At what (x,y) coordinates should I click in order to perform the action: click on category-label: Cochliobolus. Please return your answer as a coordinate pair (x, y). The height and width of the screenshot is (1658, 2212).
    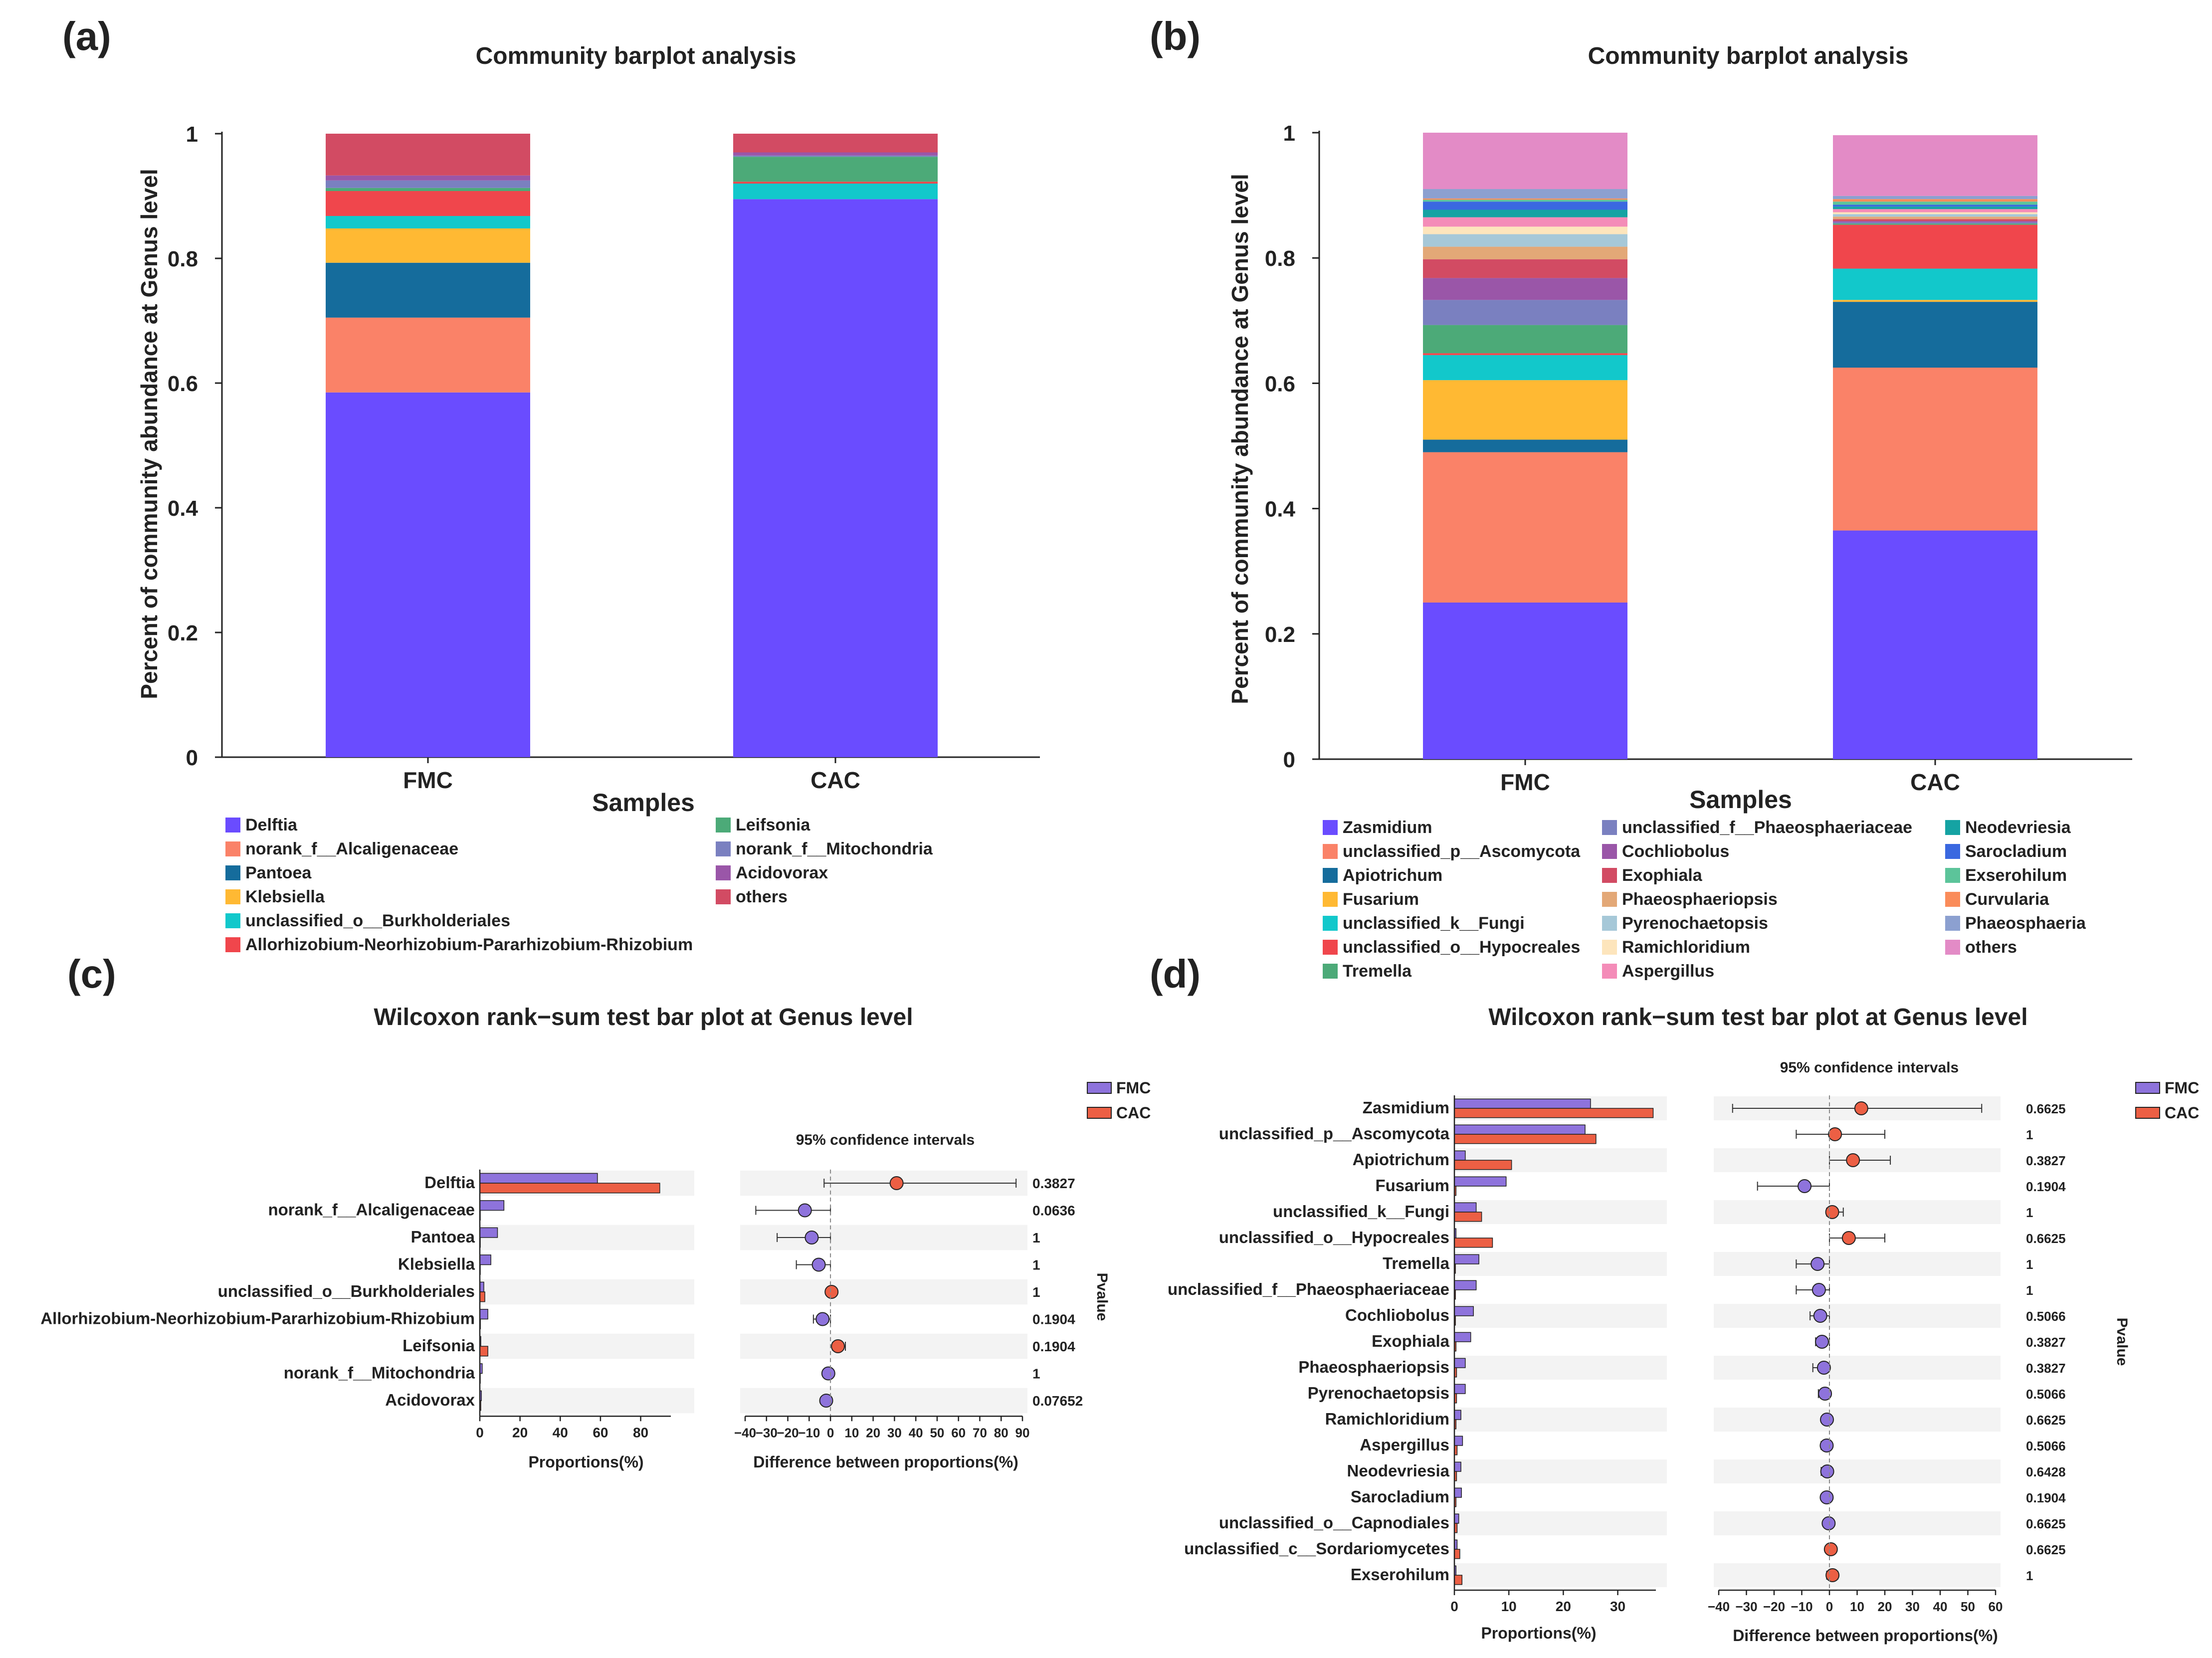
    Looking at the image, I should click on (1397, 1315).